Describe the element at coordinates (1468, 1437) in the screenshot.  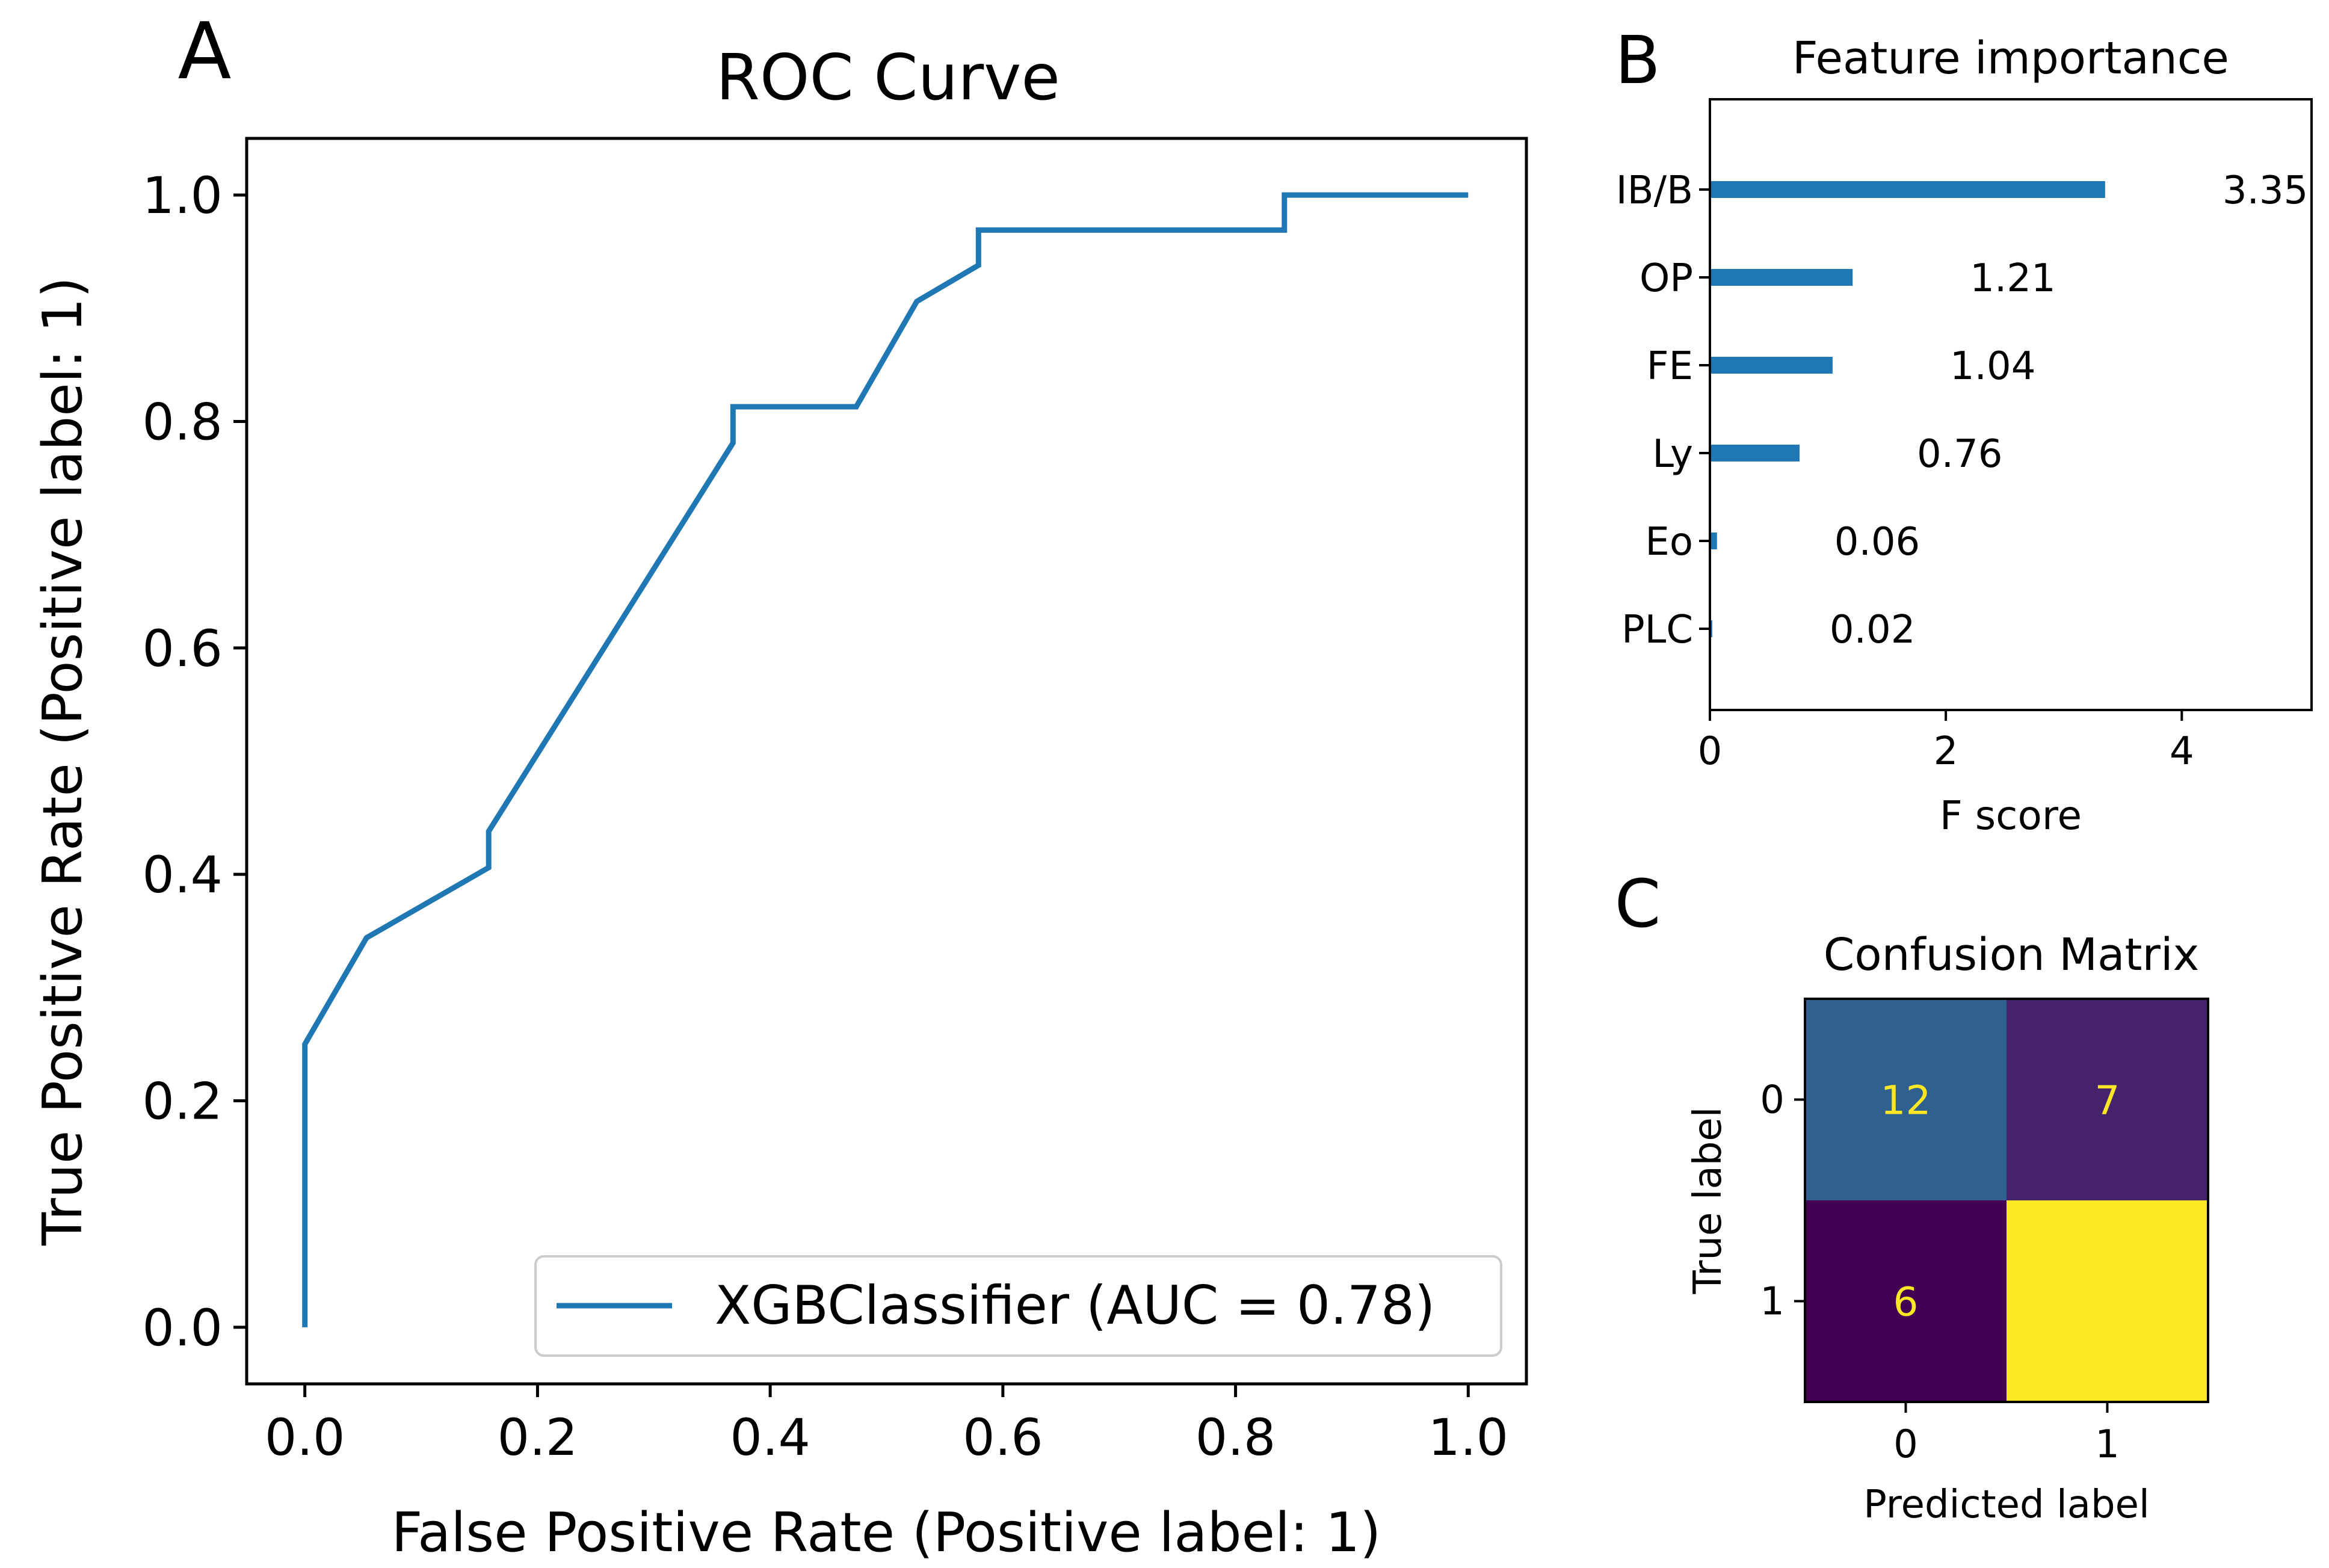
I see `roc-x-tick-label: 1.0` at that location.